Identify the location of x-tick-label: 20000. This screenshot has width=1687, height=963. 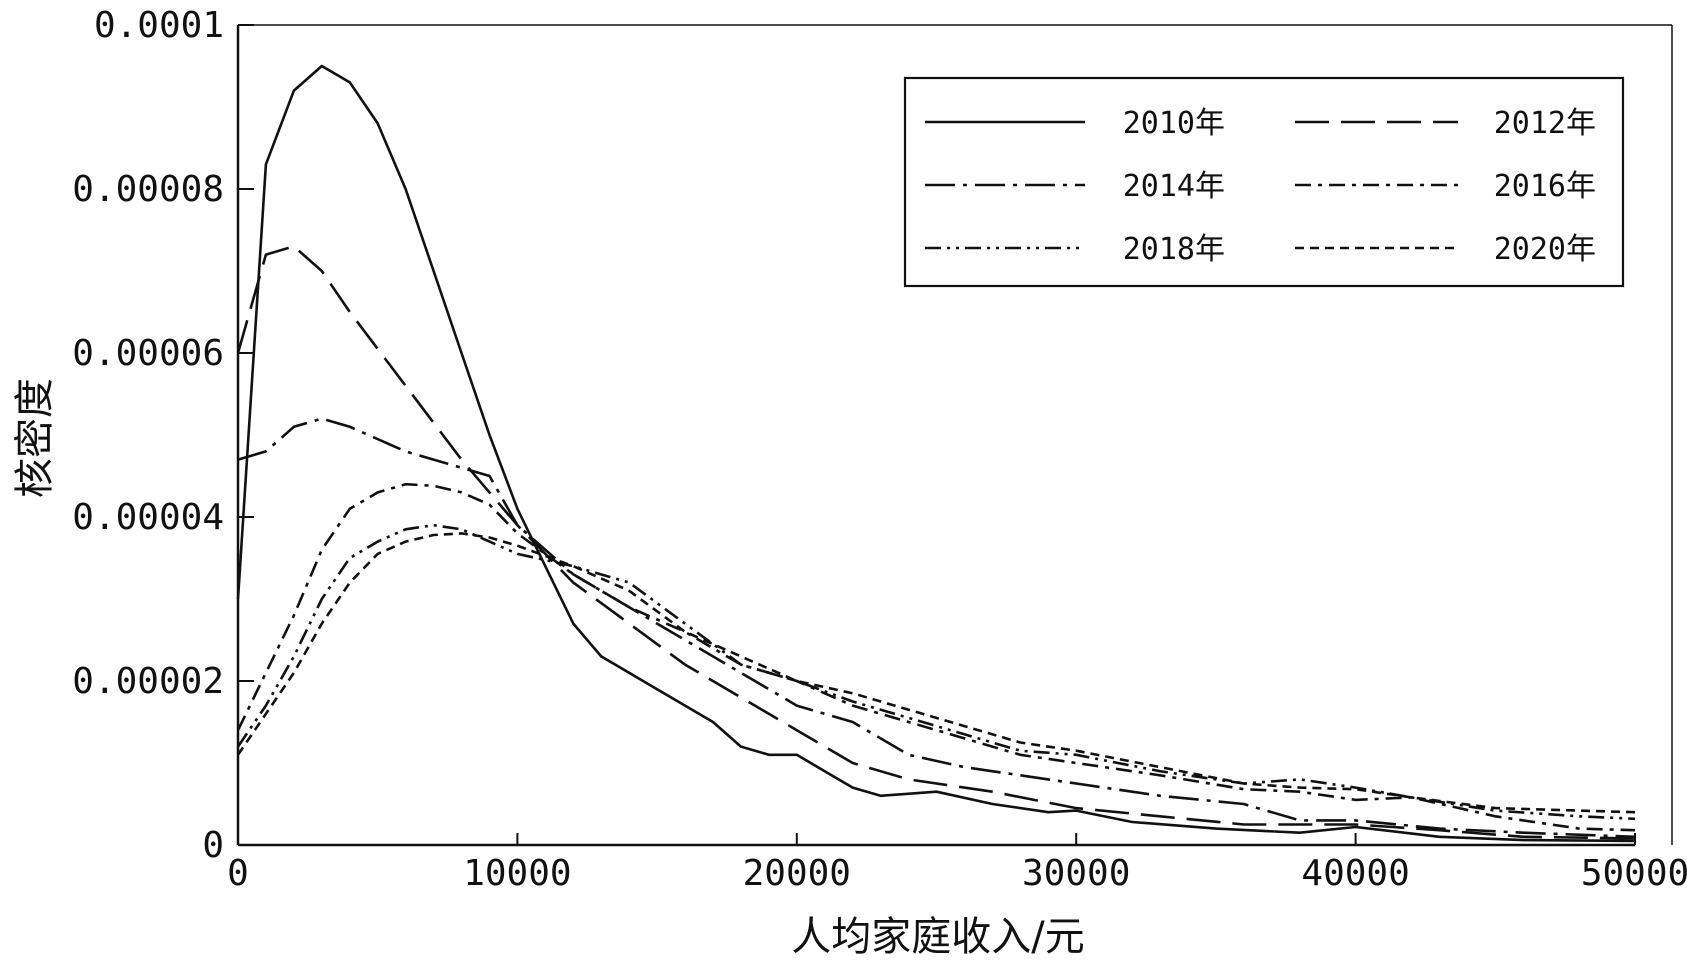
(797, 873).